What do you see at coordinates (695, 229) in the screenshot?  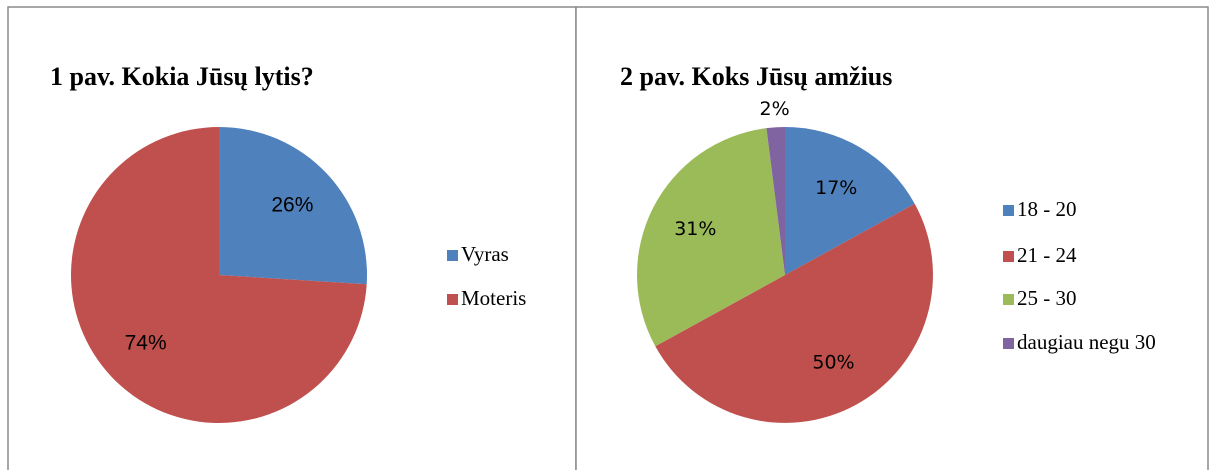 I see `data-label: 31%` at bounding box center [695, 229].